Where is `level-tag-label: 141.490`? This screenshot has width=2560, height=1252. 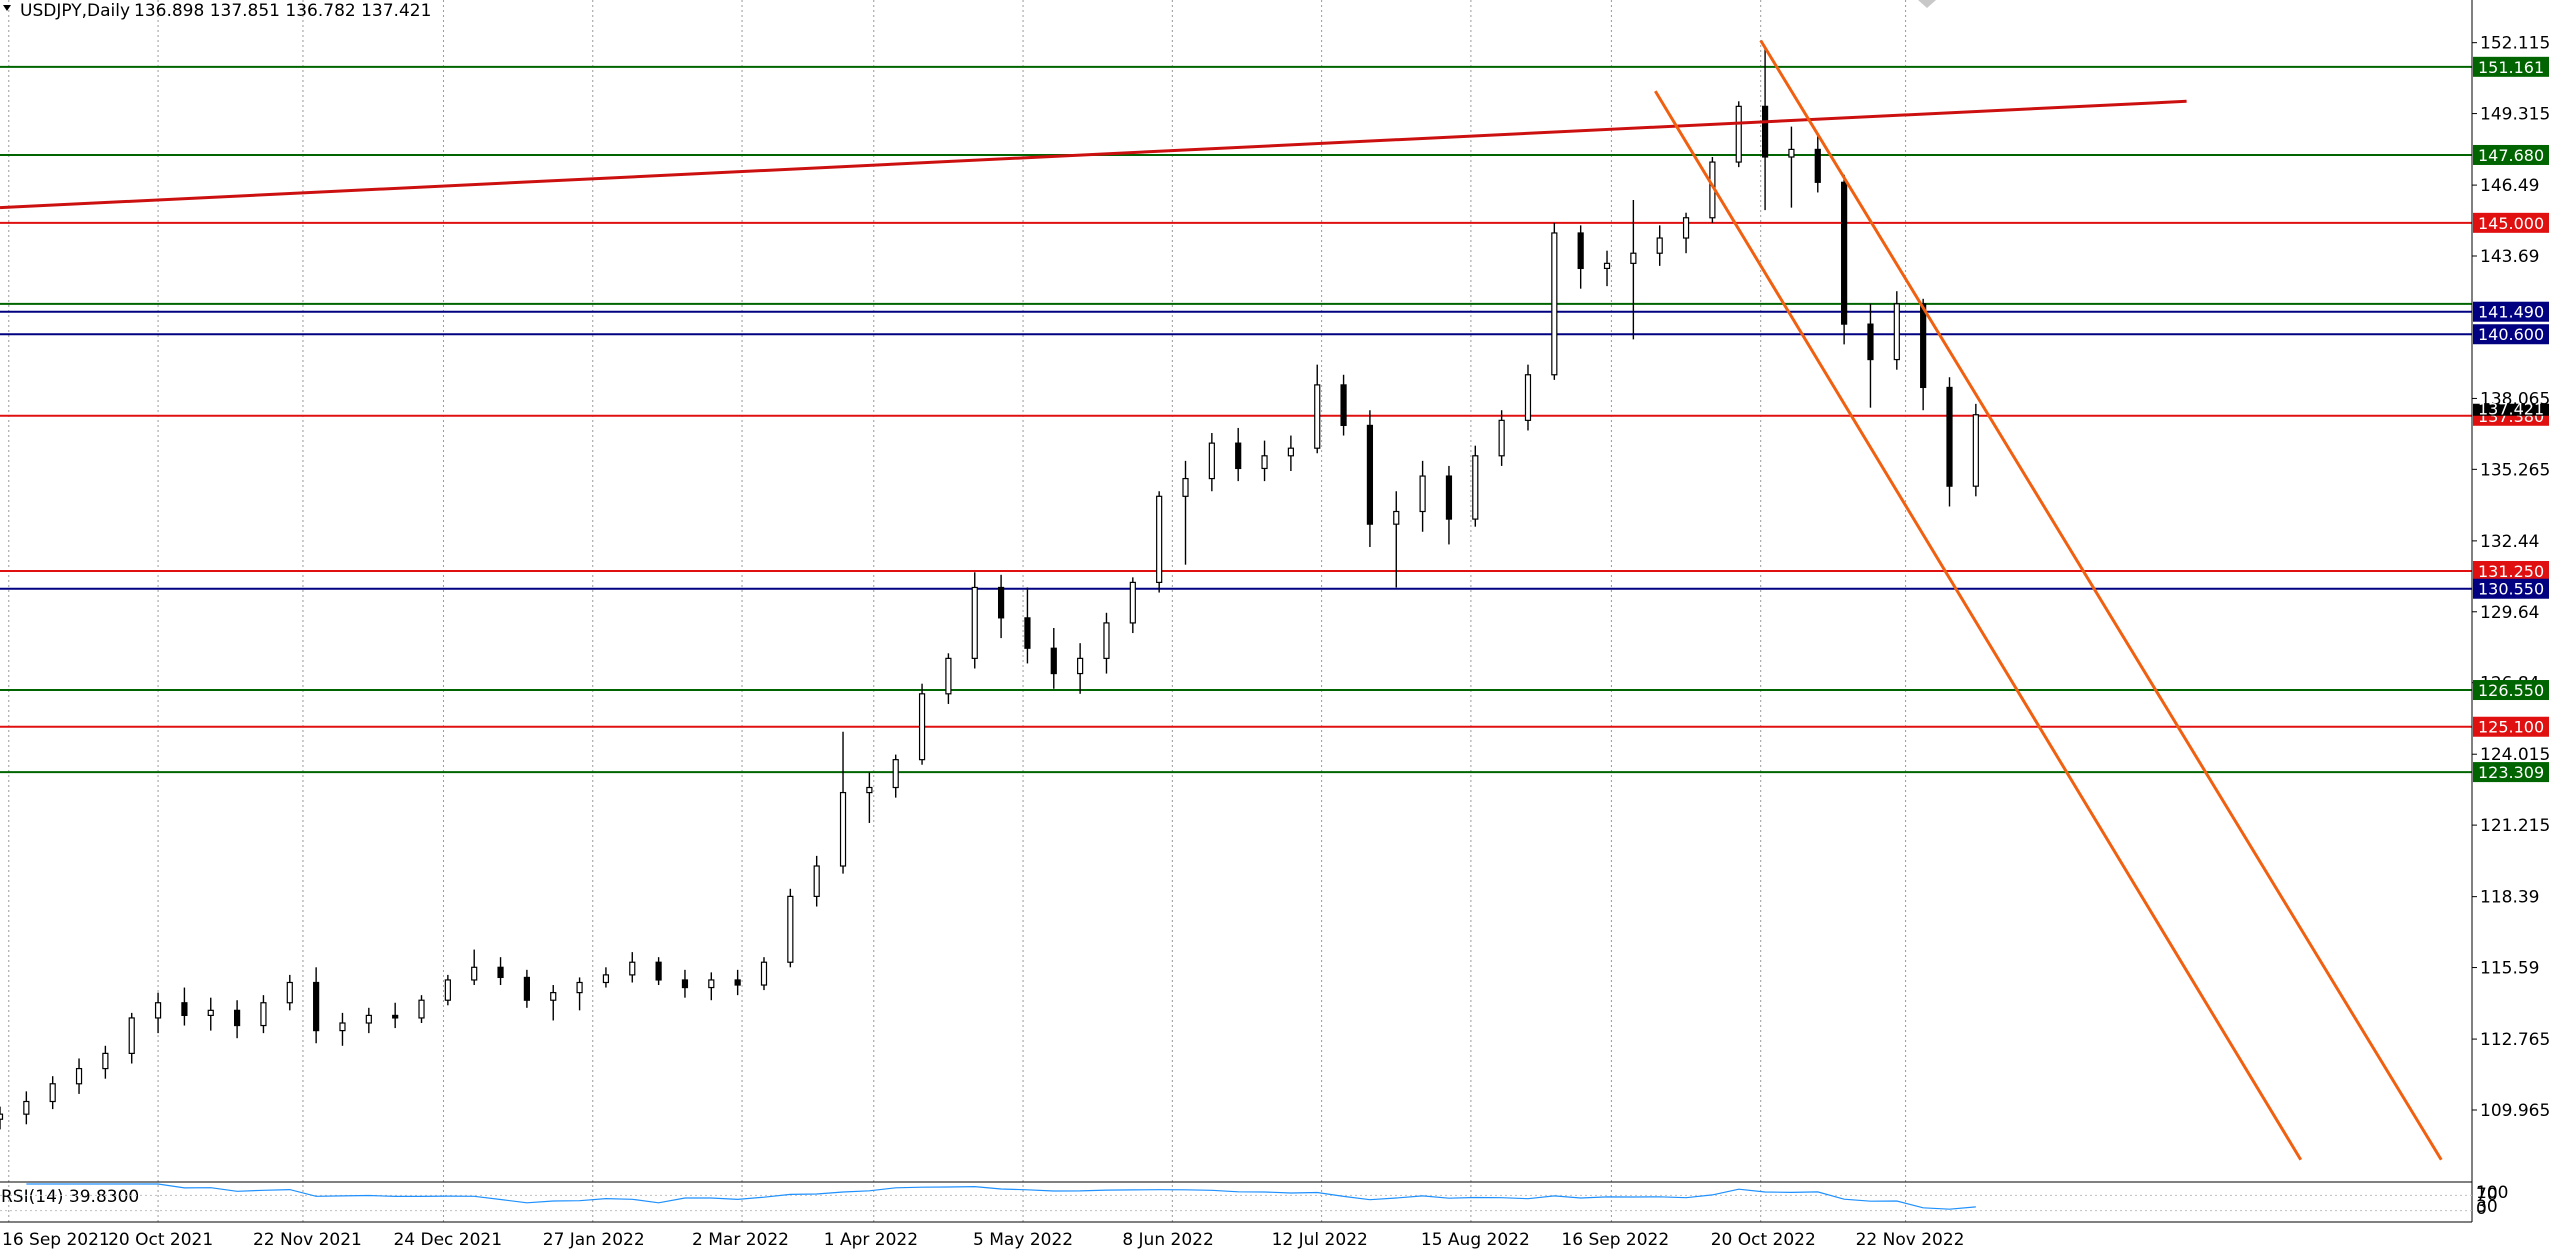
level-tag-label: 141.490 is located at coordinates (2511, 312).